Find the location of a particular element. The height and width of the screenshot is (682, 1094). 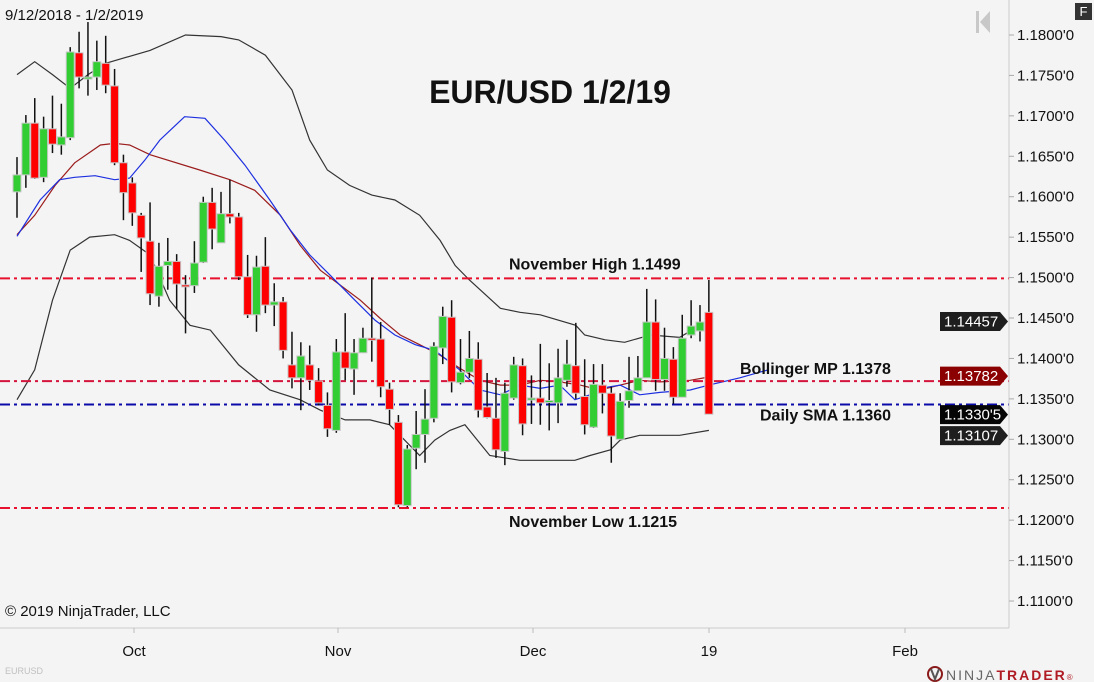

y-tick-label: 1.1800'0 is located at coordinates (1045, 35).